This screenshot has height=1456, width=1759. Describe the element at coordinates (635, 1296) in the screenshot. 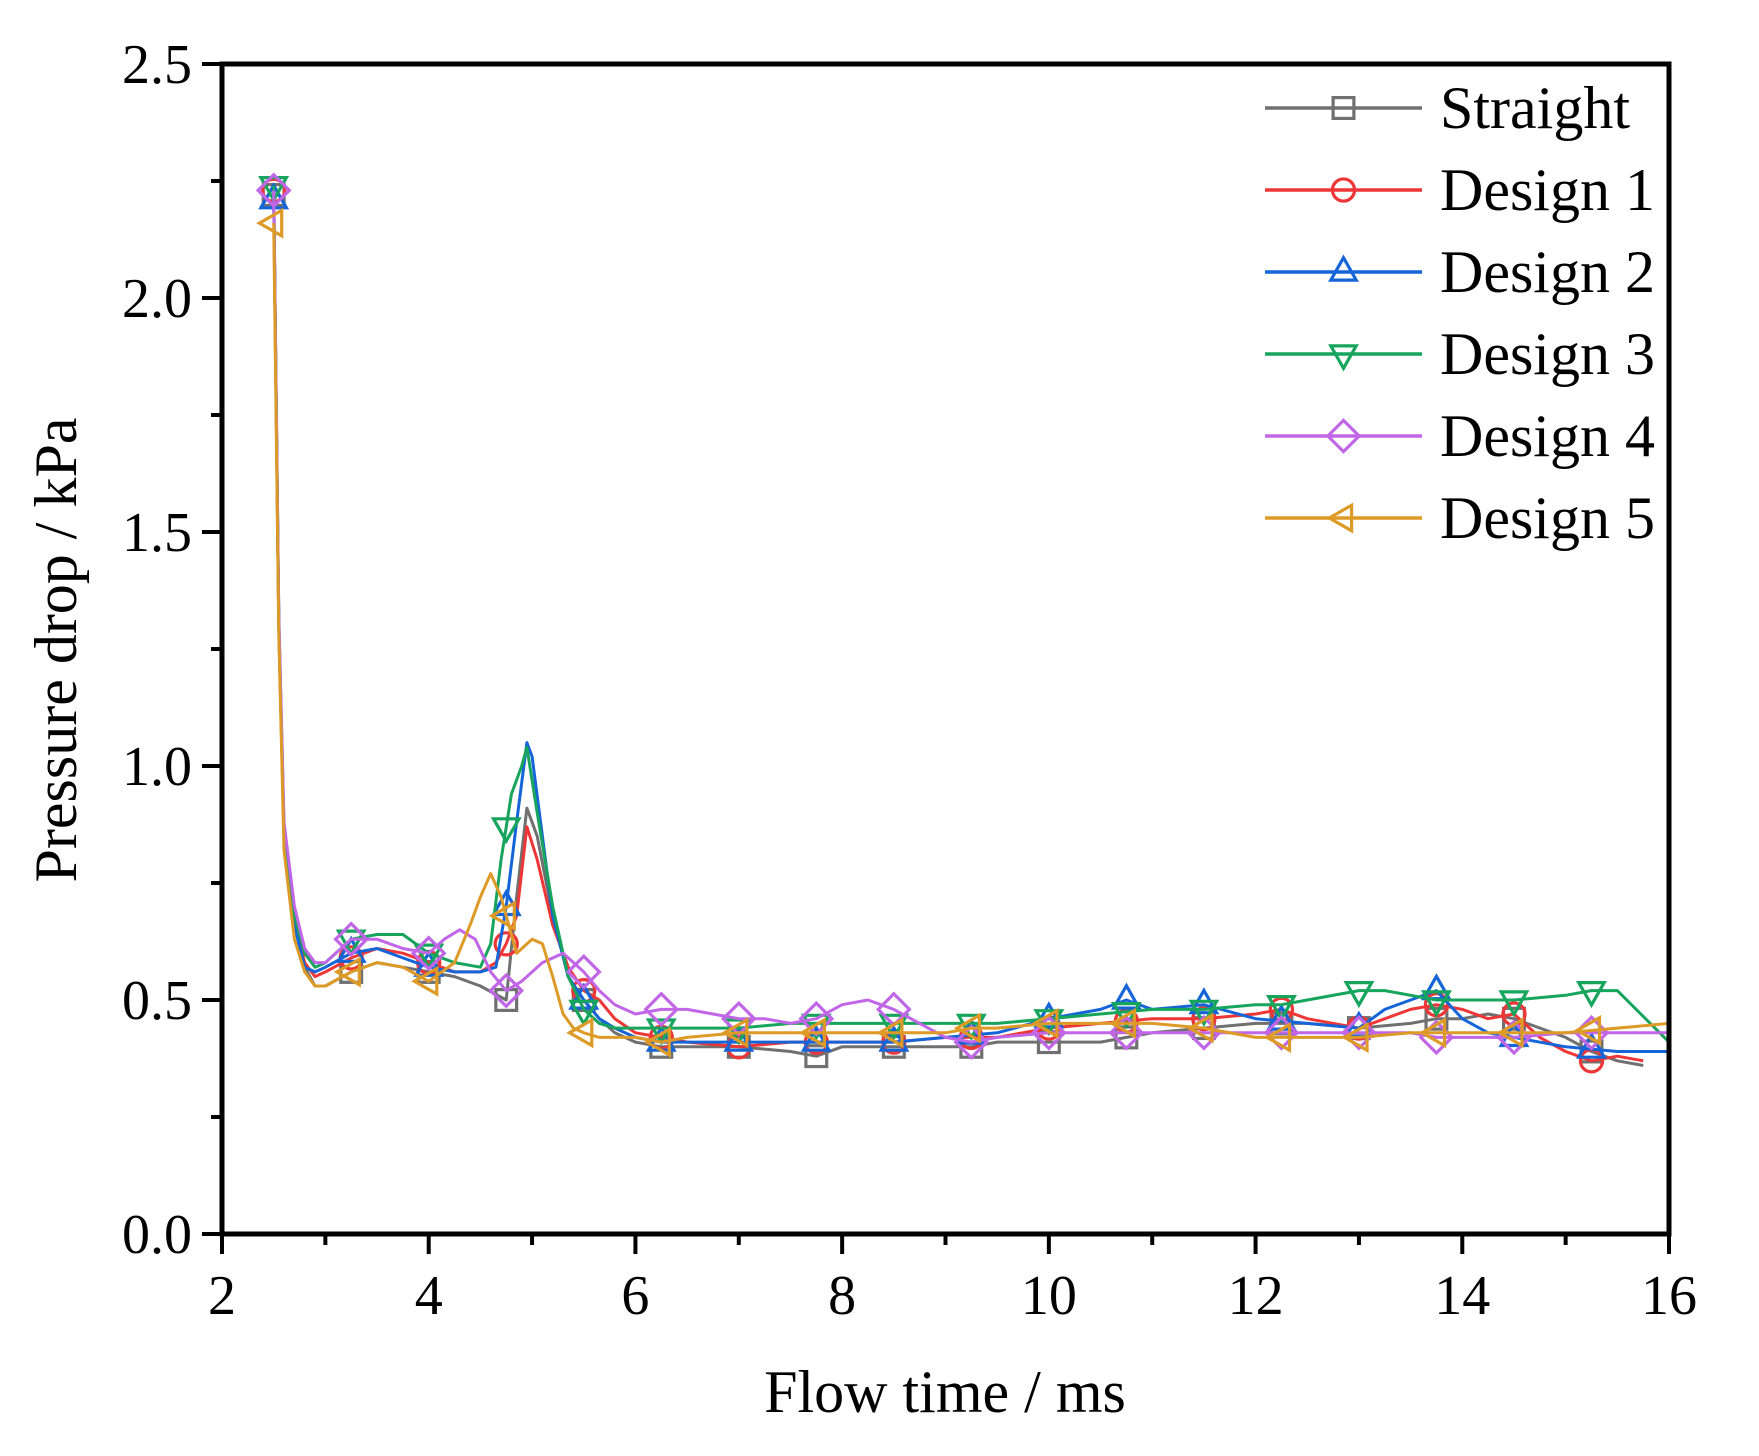

I see `x-tick-label: 6` at that location.